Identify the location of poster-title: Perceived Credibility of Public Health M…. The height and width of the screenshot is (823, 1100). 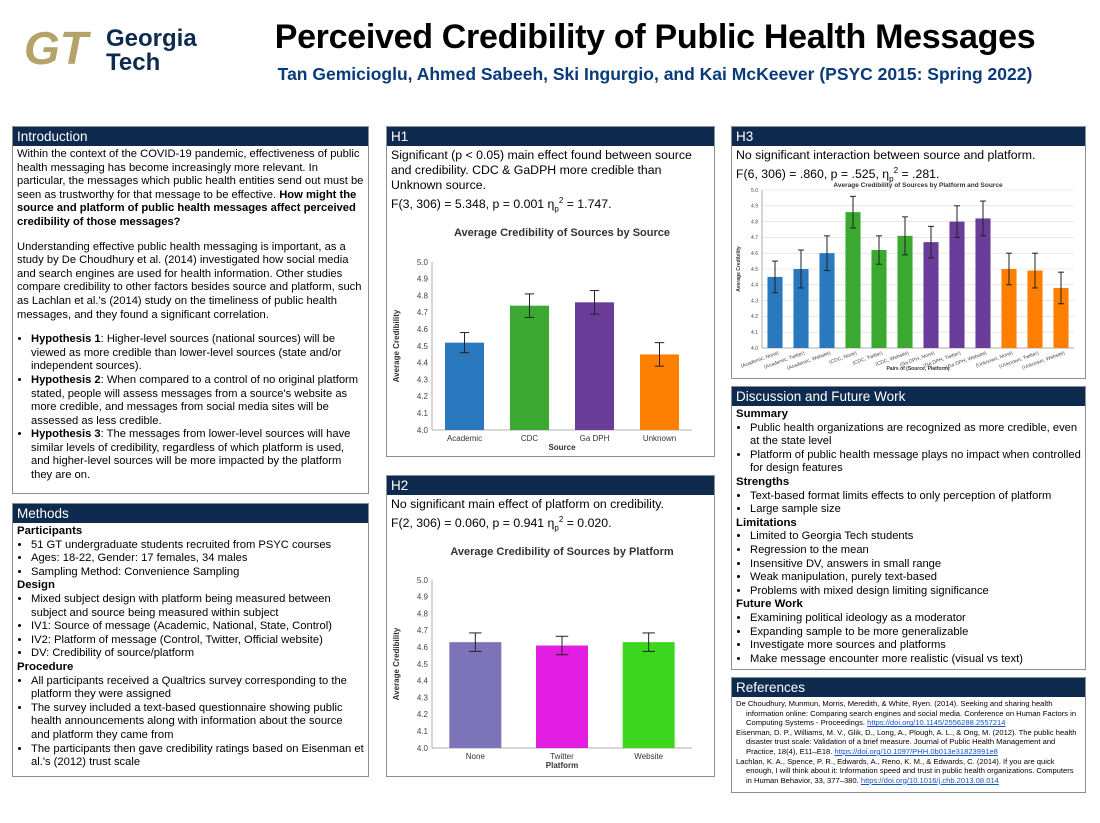
(655, 37).